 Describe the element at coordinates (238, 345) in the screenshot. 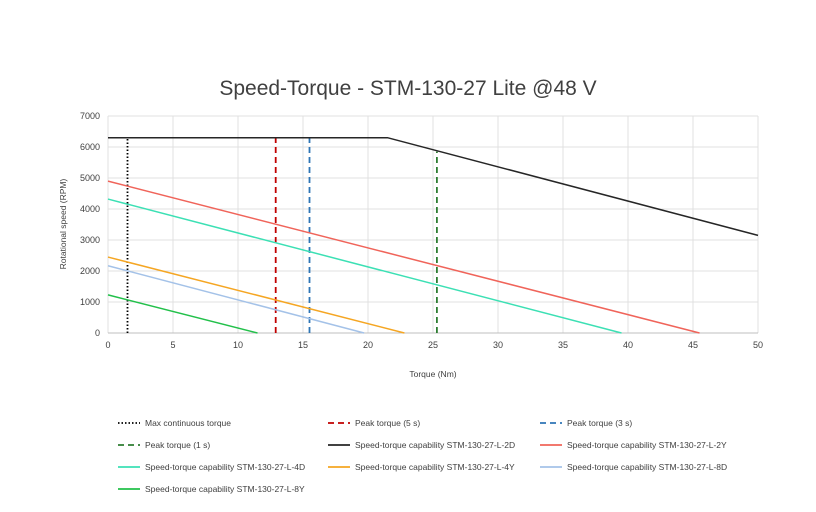

I see `x-tick-label-2: 10` at that location.